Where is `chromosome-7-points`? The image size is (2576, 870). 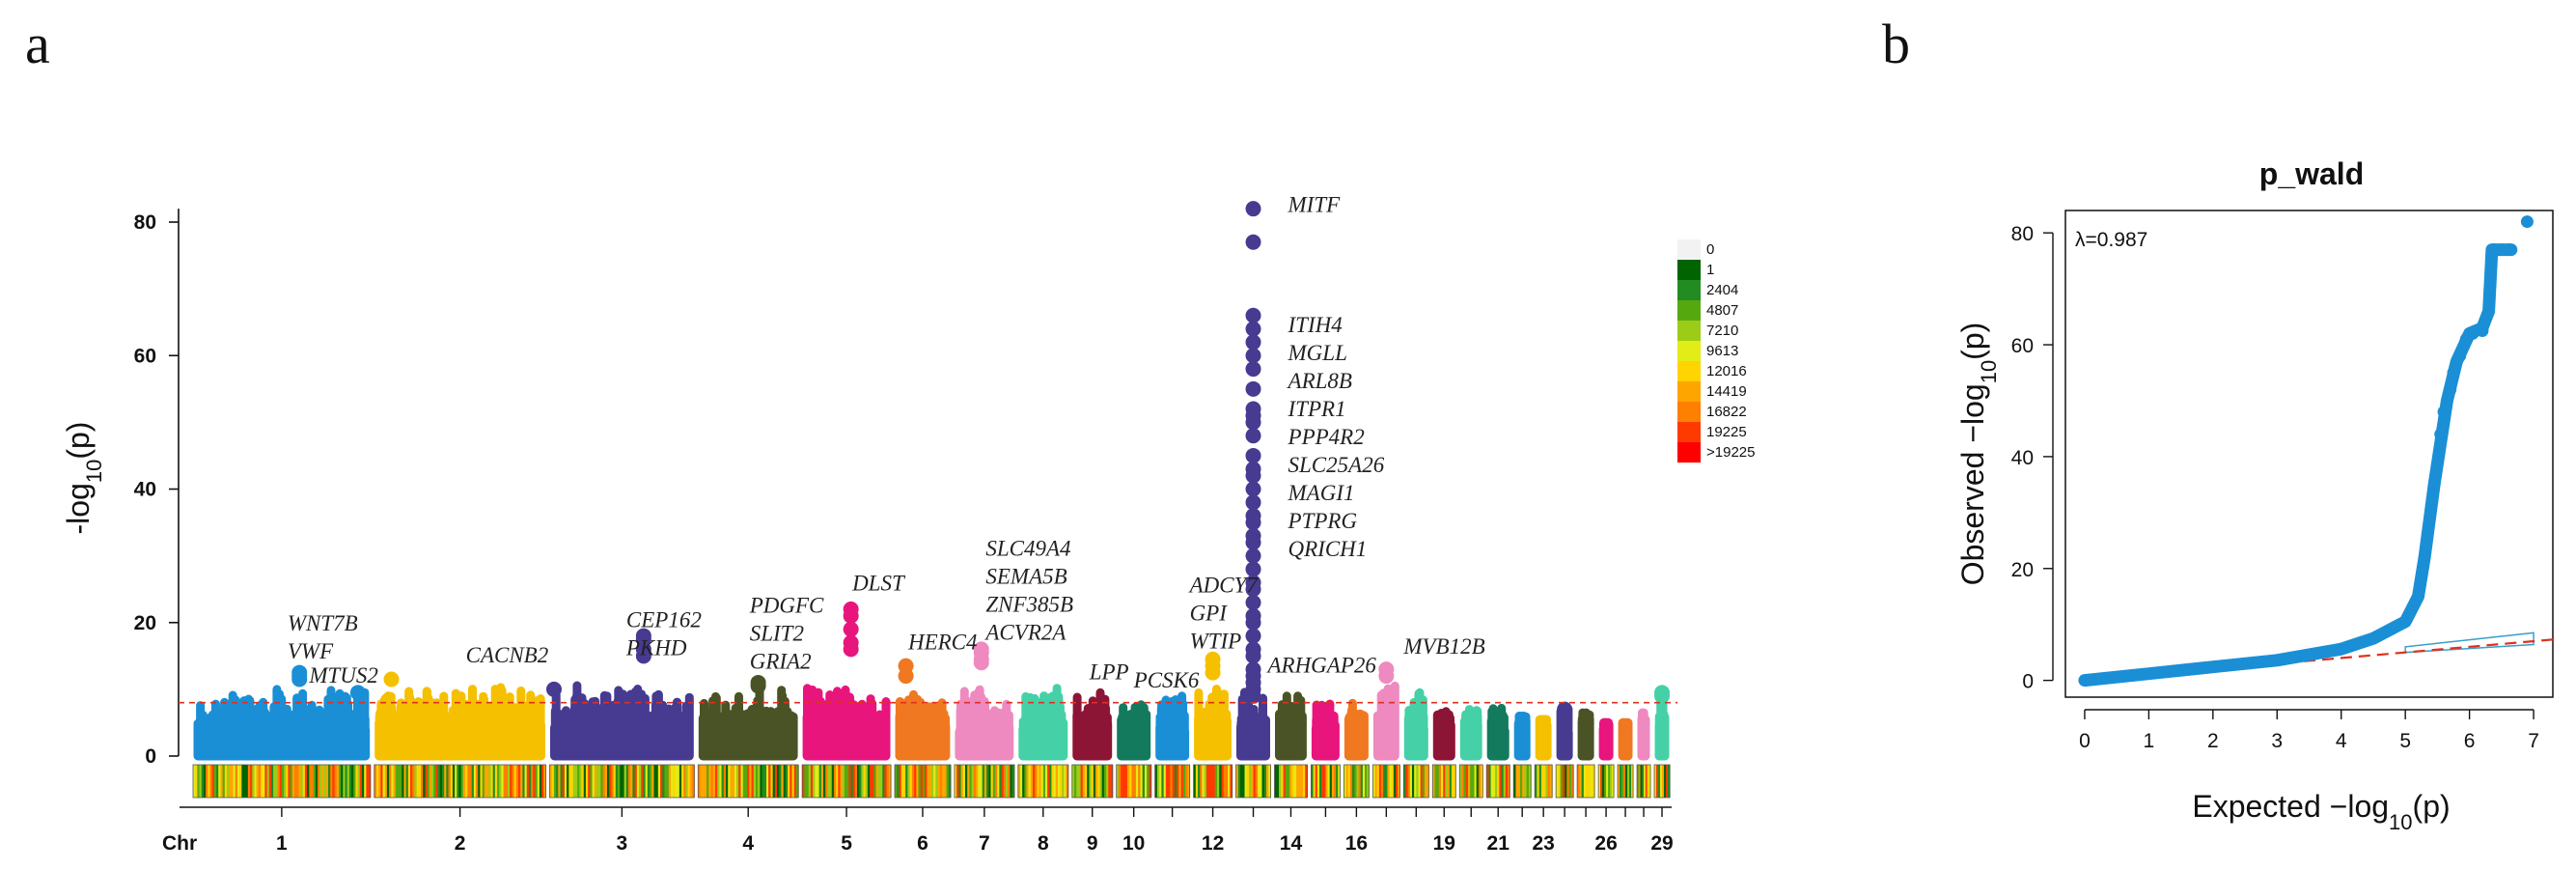
chromosome-7-points is located at coordinates (984, 723).